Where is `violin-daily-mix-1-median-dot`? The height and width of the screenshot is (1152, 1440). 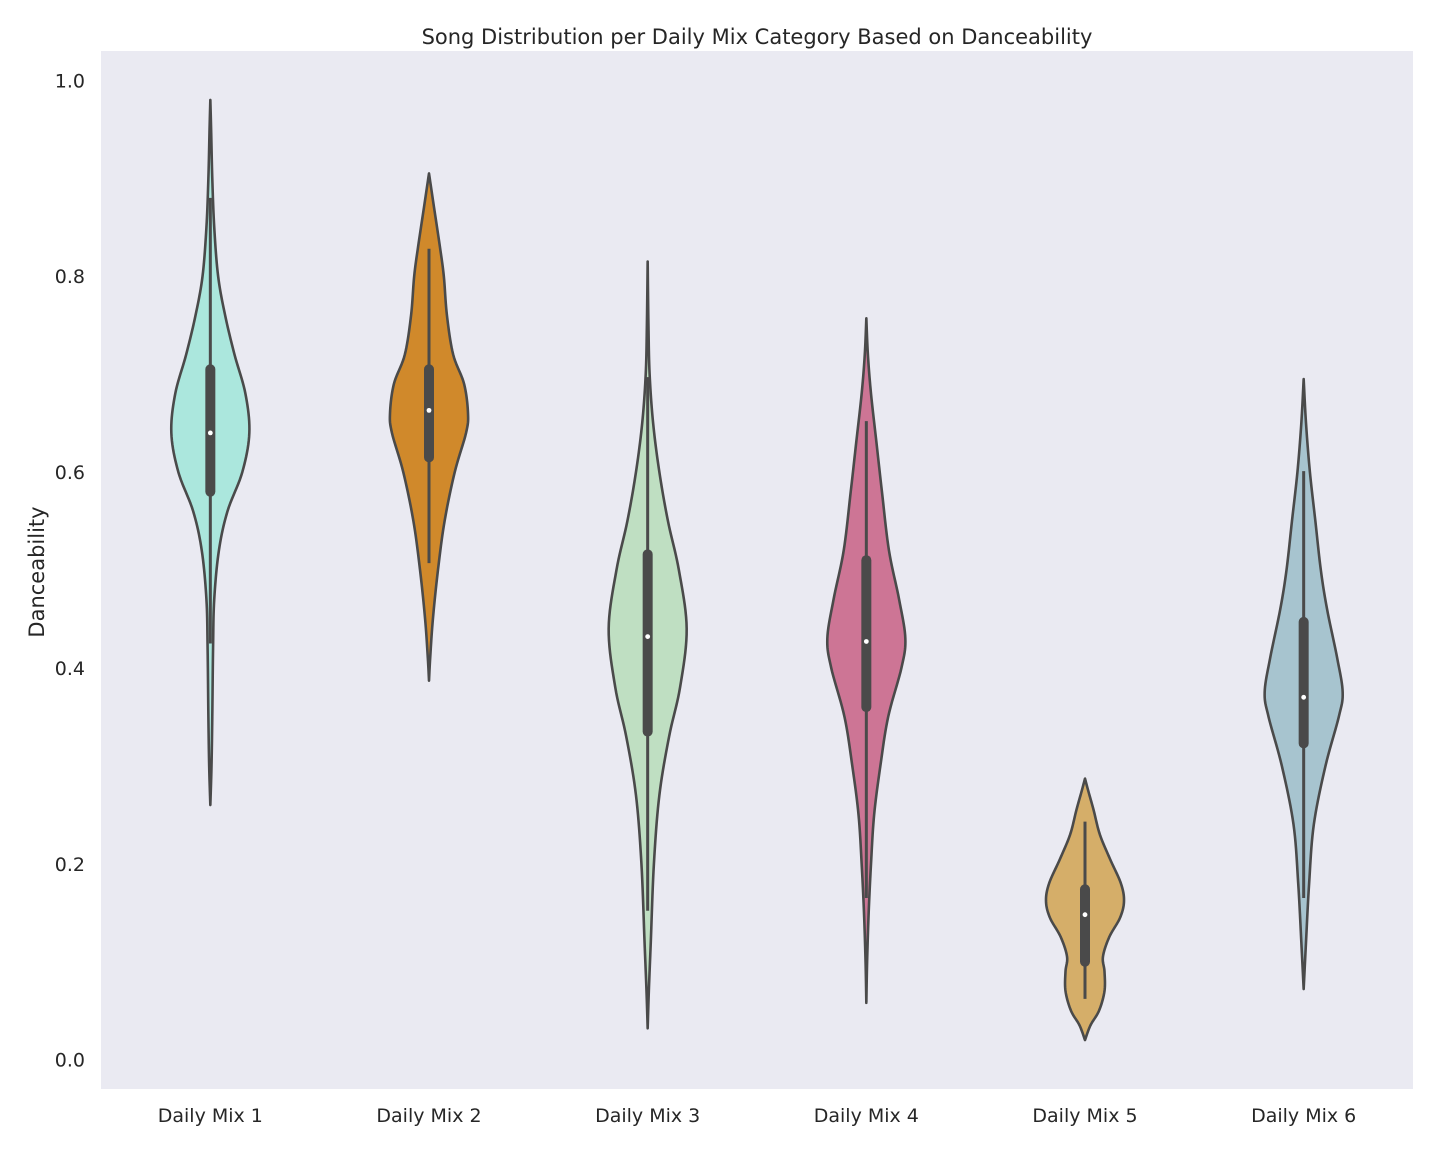 violin-daily-mix-1-median-dot is located at coordinates (210, 433).